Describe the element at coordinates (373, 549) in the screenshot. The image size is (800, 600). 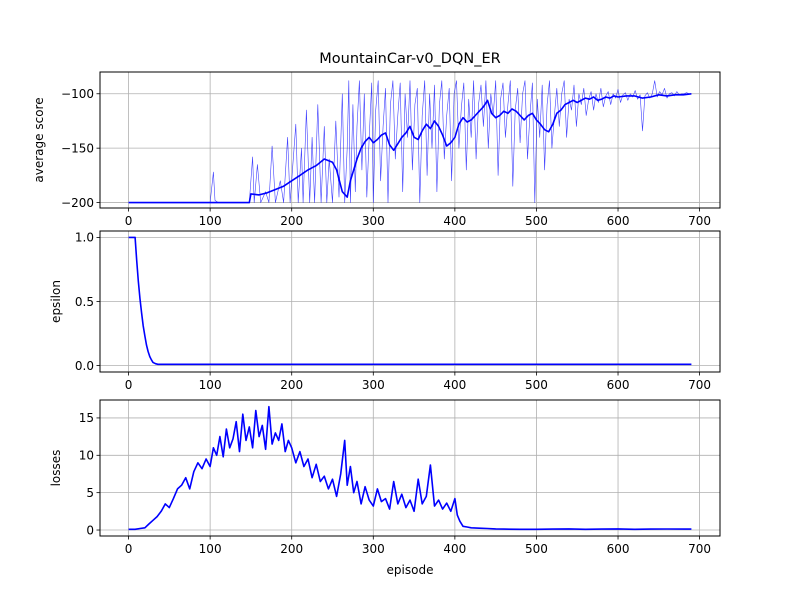
I see `x-tick-label-losses-300: 300` at that location.